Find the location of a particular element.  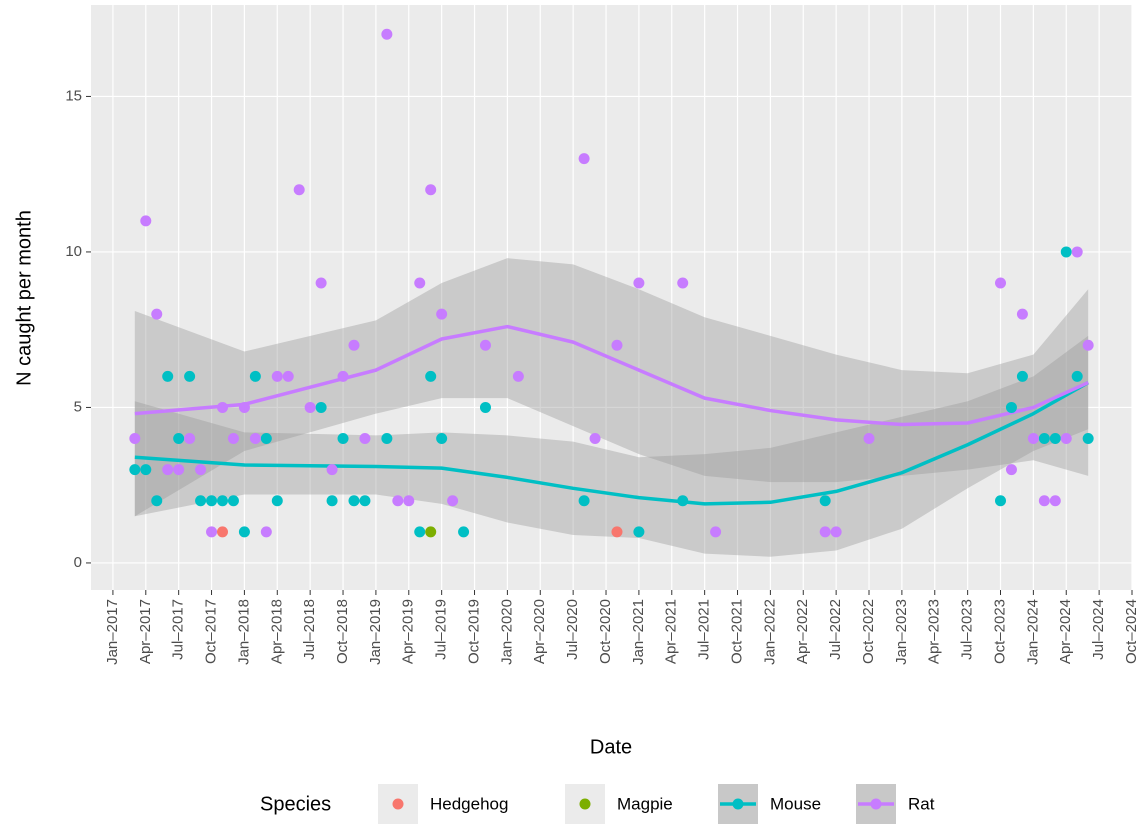

y-axis-title: N caught per month is located at coordinates (24, 298).